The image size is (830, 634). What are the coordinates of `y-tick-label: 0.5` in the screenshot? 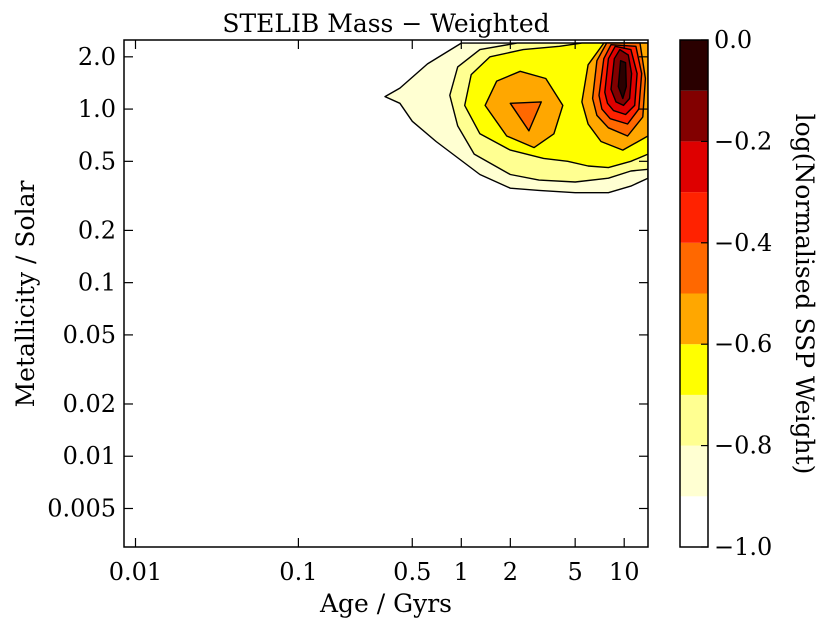 It's located at (97, 161).